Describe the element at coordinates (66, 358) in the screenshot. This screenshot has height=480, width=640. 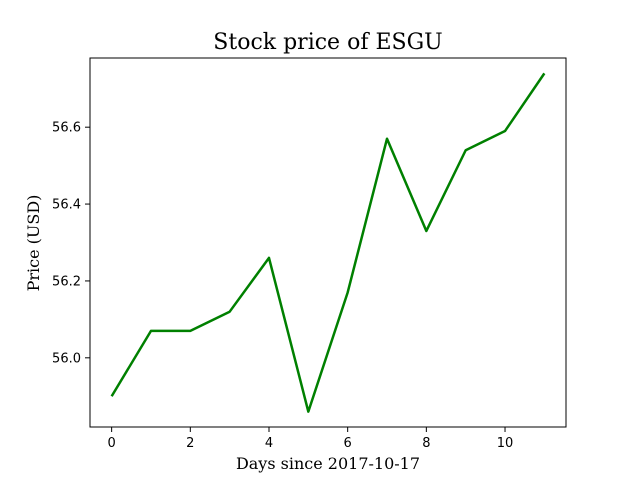
I see `y-tick-label: 56.0` at that location.